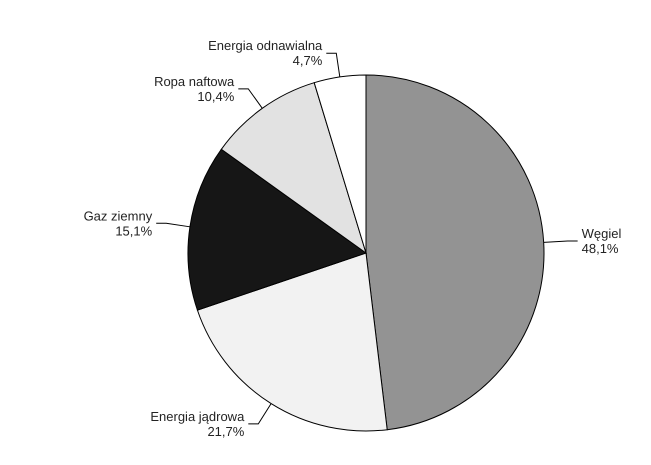  What do you see at coordinates (134, 230) in the screenshot?
I see `data-label: 15,1%` at bounding box center [134, 230].